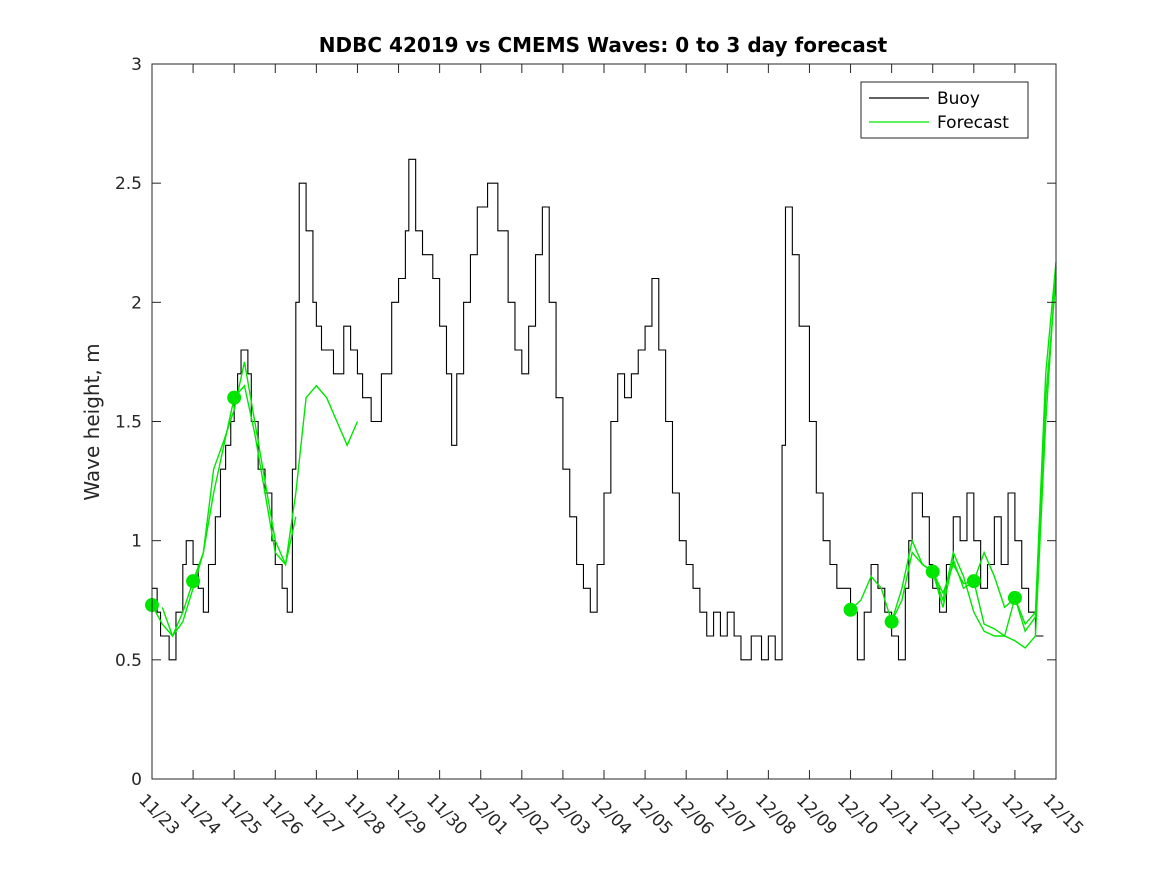 The width and height of the screenshot is (1167, 875). Describe the element at coordinates (282, 814) in the screenshot. I see `x-tick-label: 11/26` at that location.